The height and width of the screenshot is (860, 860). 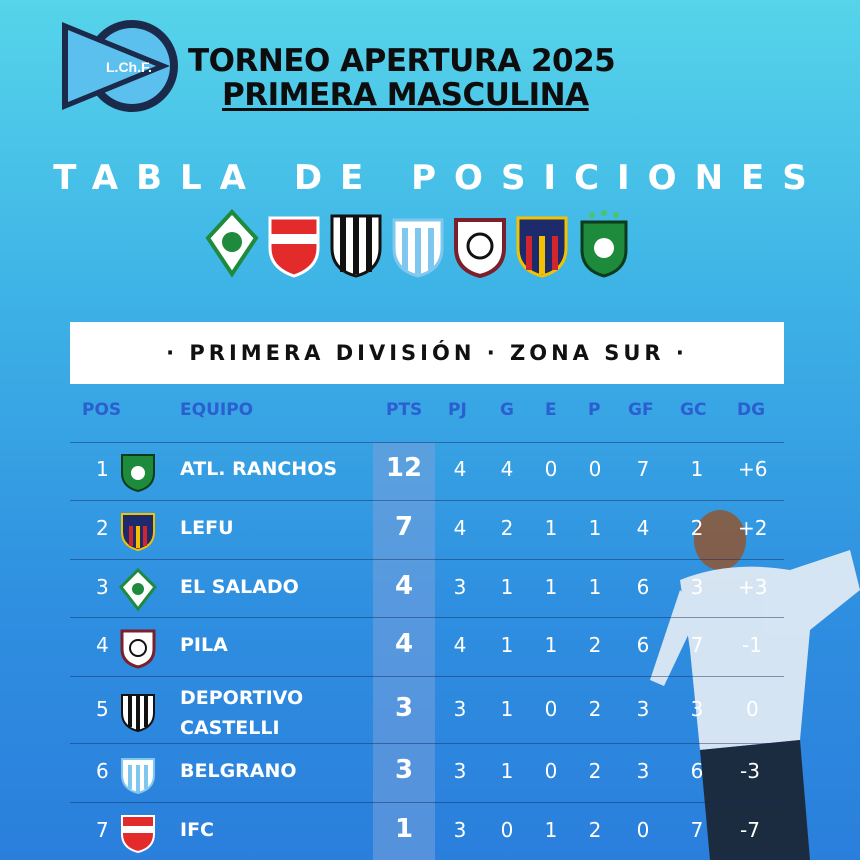 What do you see at coordinates (595, 469) in the screenshot?
I see `row-p: 0` at bounding box center [595, 469].